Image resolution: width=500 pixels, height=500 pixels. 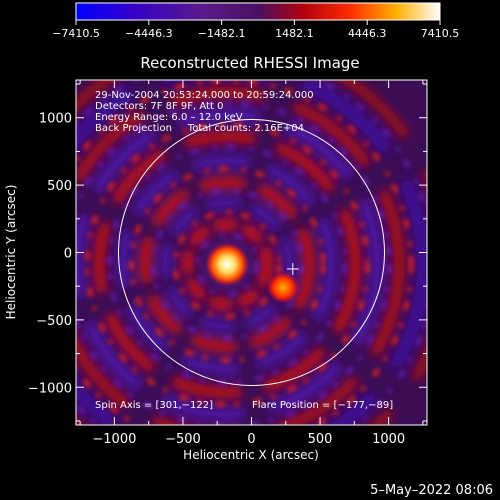 I want to click on colorbar: −7410.5 −4446.3 −1482.1 1482.1 4446.3 7410.5, so click(x=255, y=21).